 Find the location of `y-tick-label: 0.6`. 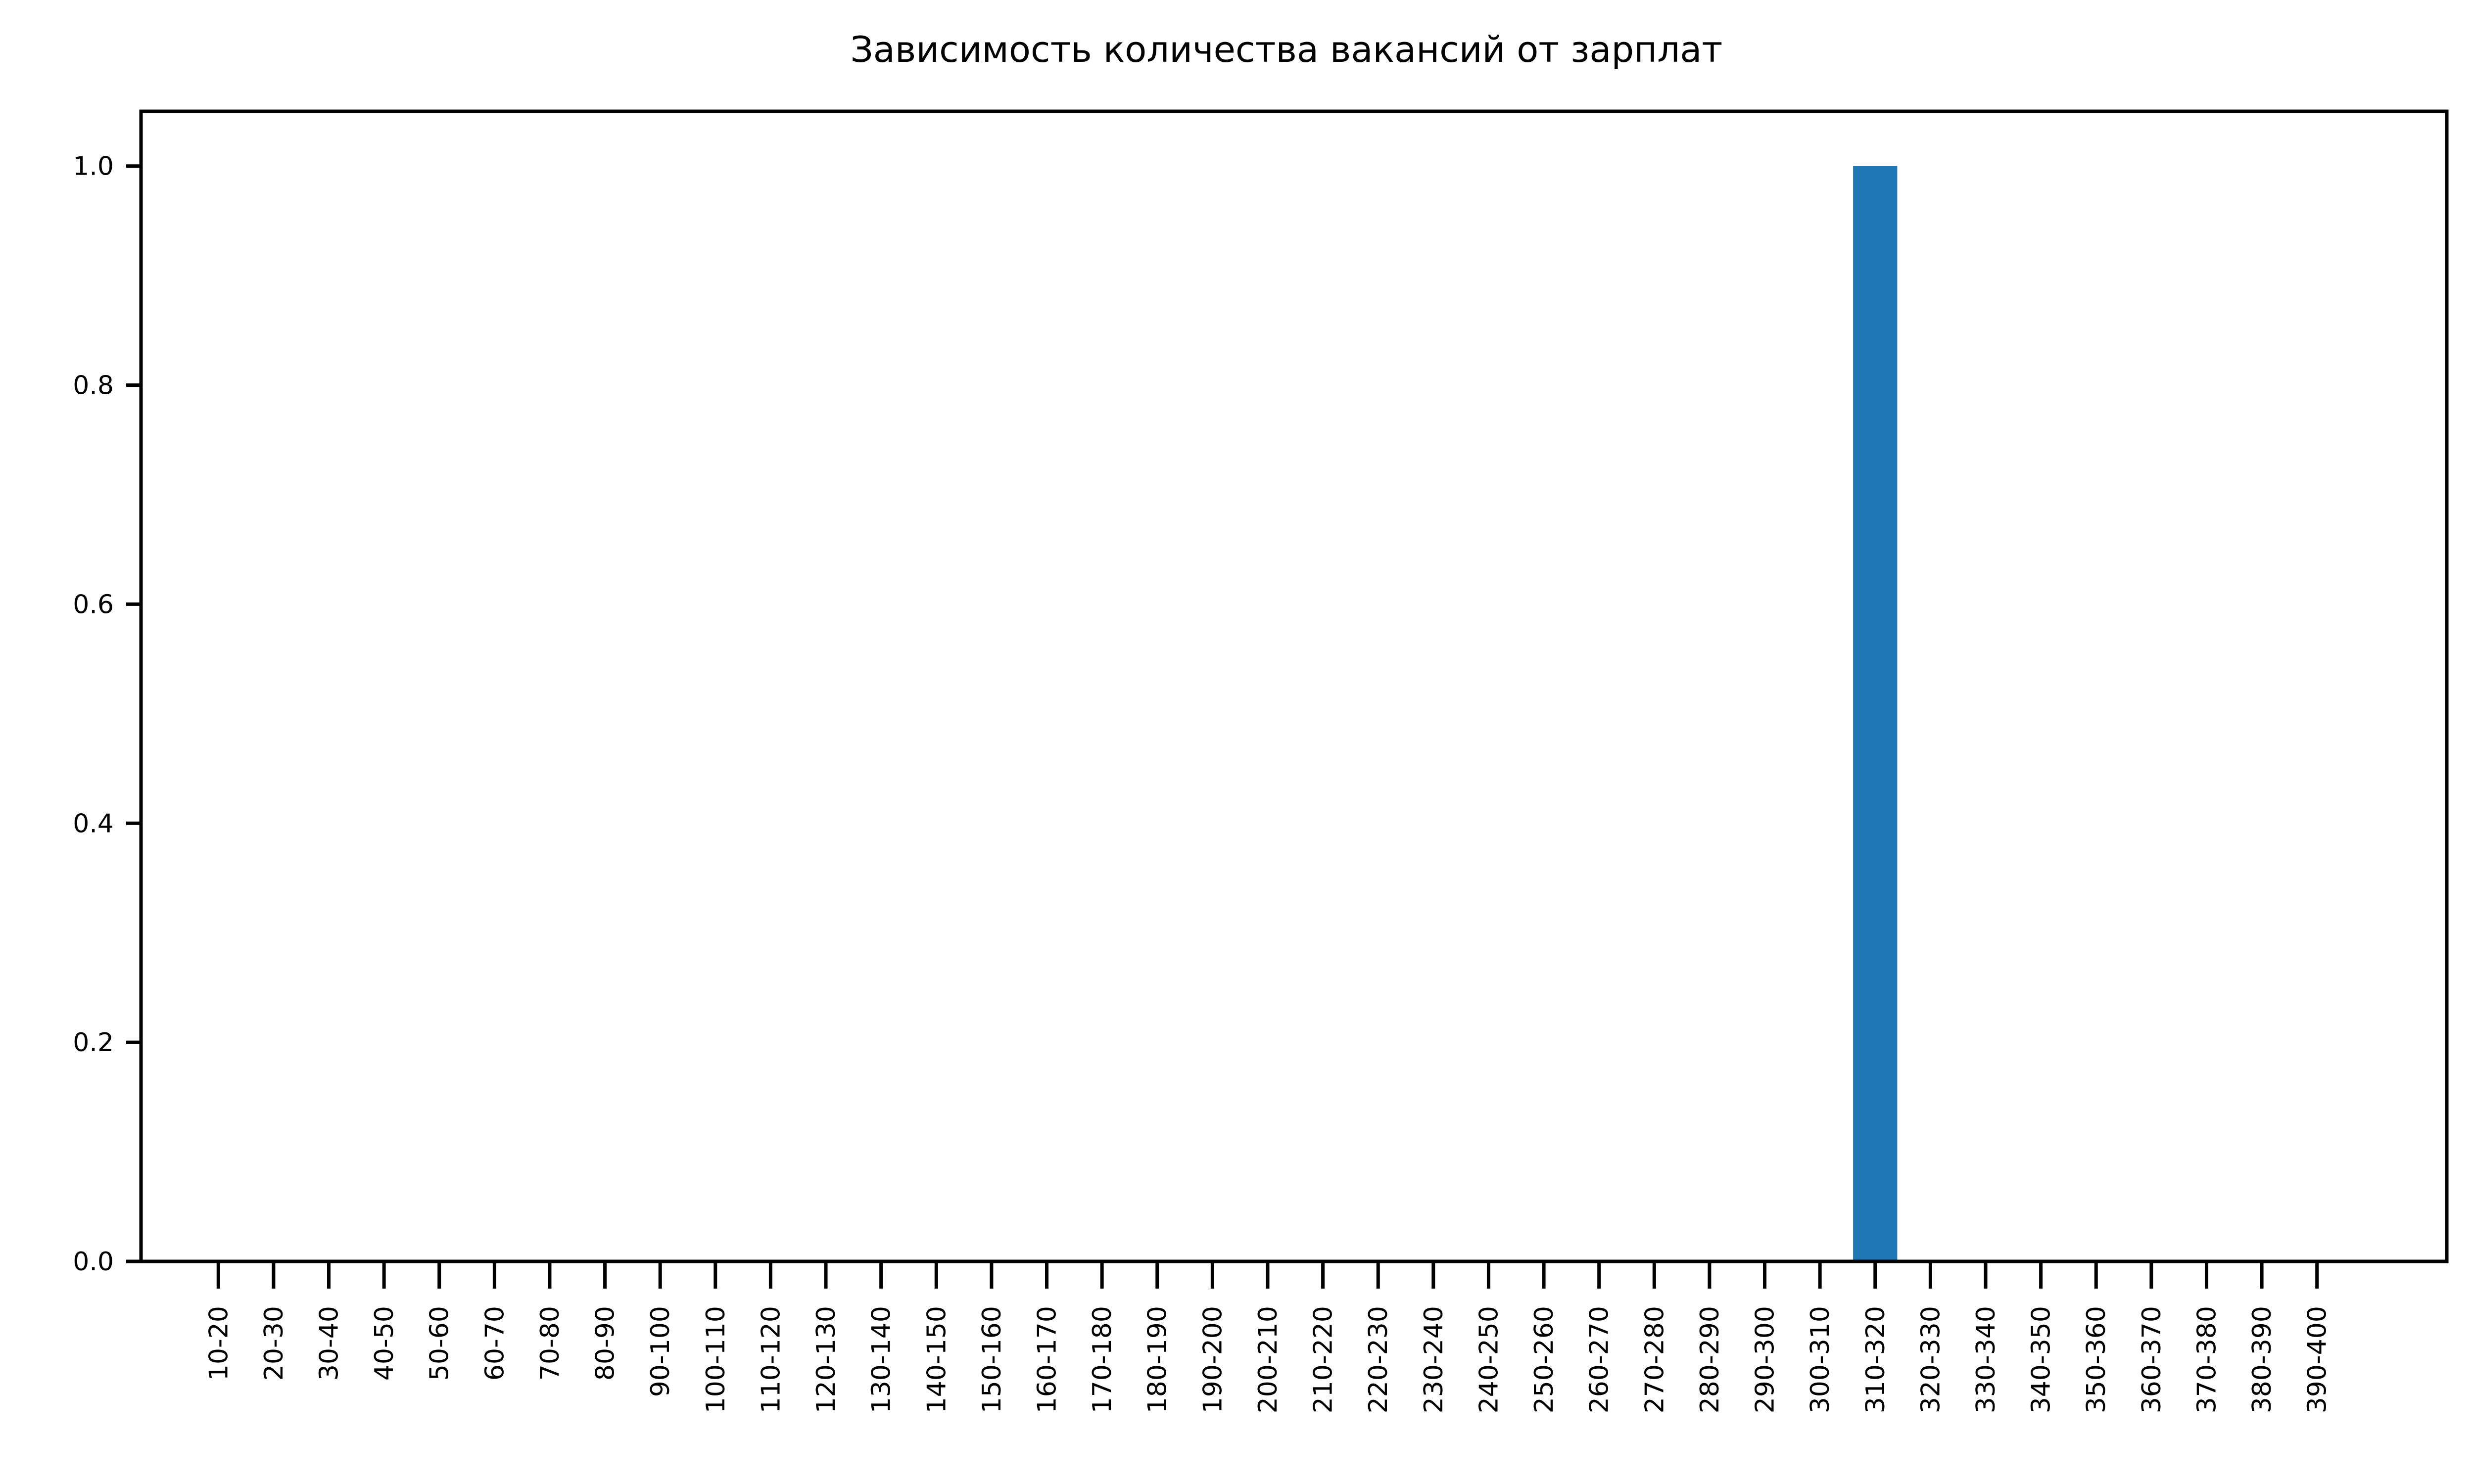

y-tick-label: 0.6 is located at coordinates (93, 604).